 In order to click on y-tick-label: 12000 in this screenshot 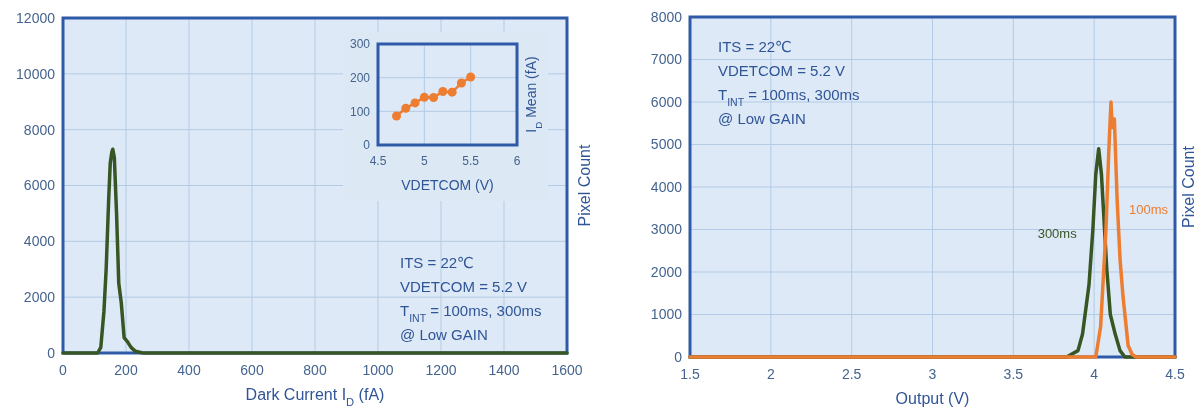, I will do `click(36, 17)`.